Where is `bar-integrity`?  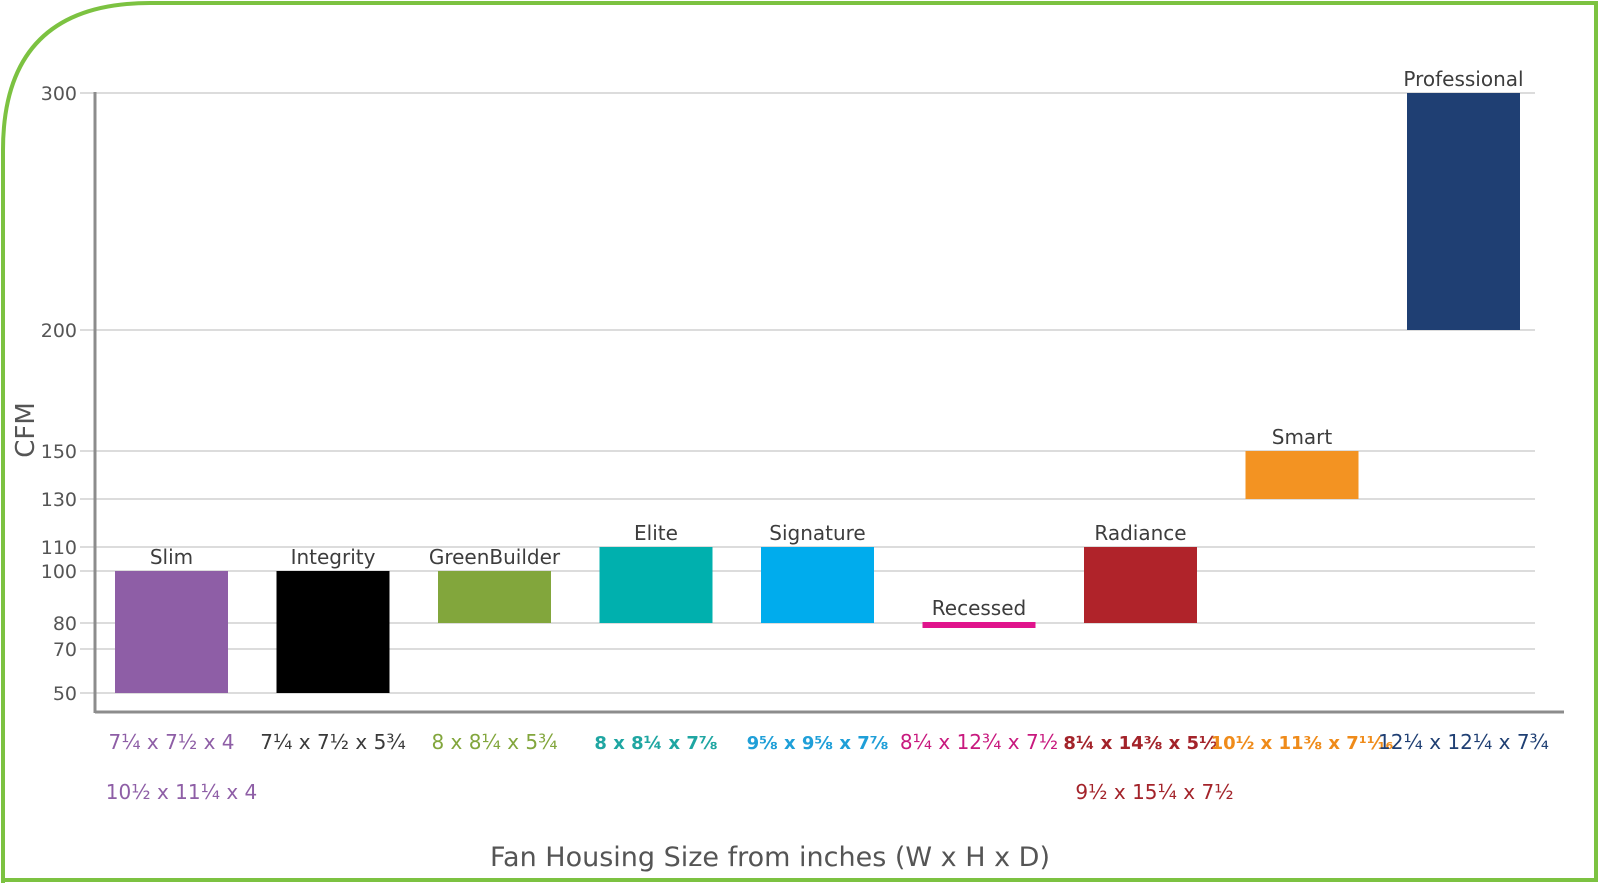
bar-integrity is located at coordinates (333, 632).